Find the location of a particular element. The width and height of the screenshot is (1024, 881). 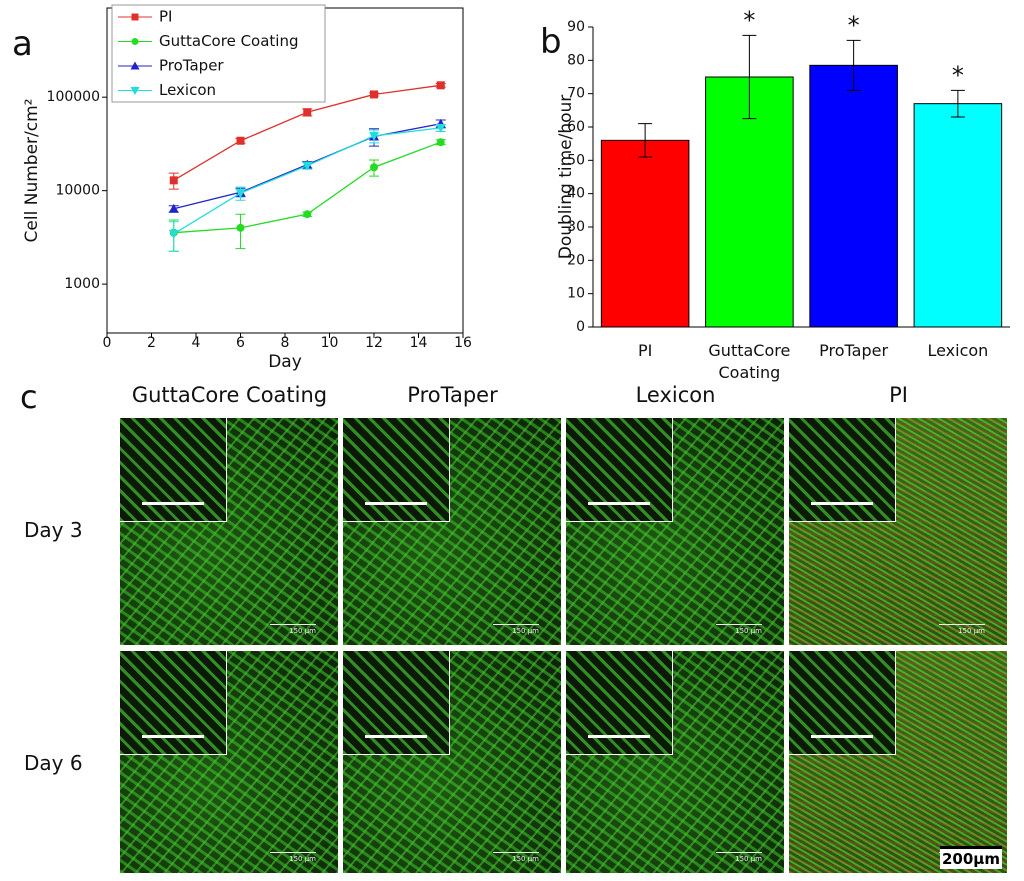

x-tick-label: Lexicon is located at coordinates (958, 350).